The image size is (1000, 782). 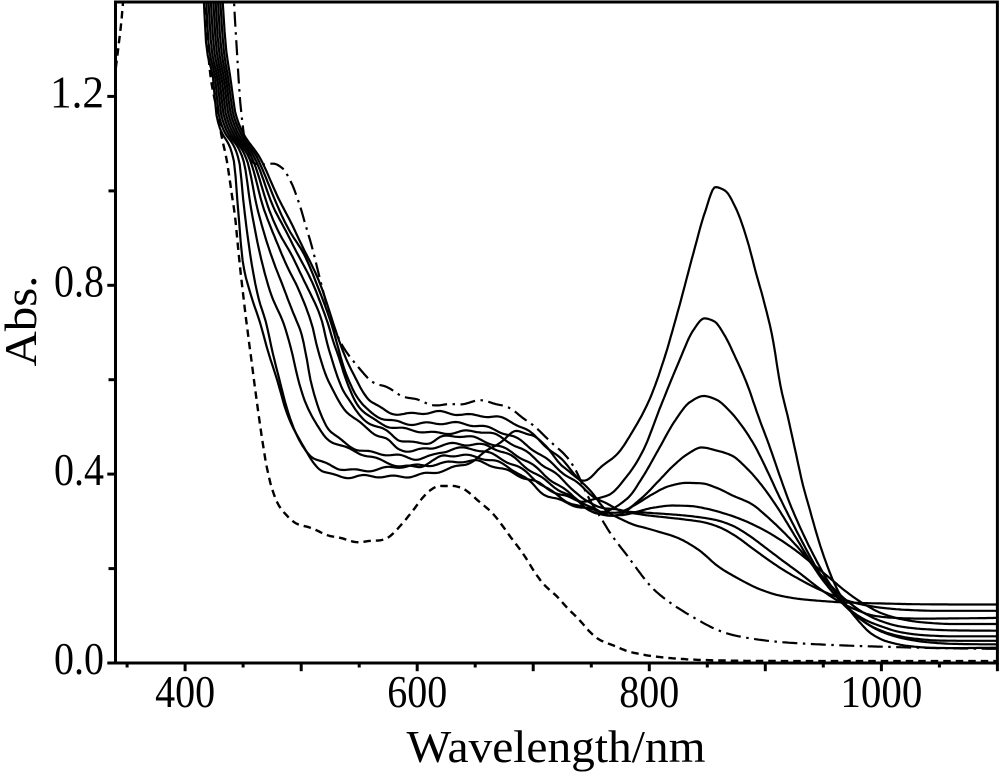 What do you see at coordinates (556, 747) in the screenshot?
I see `svg-text: Wavelength/nm` at bounding box center [556, 747].